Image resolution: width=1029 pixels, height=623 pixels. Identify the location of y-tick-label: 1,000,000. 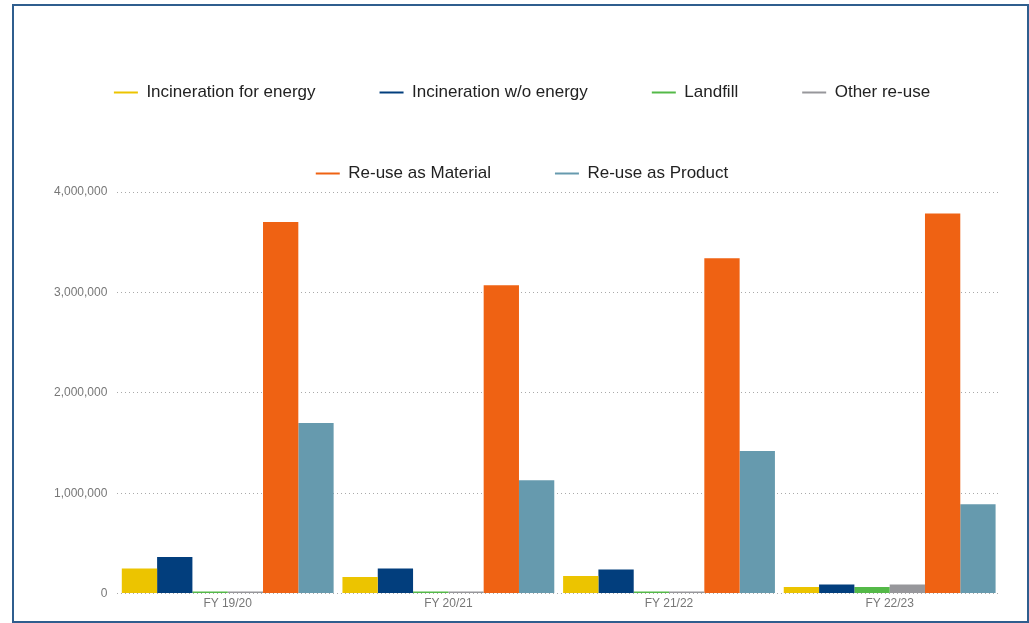
(80, 492).